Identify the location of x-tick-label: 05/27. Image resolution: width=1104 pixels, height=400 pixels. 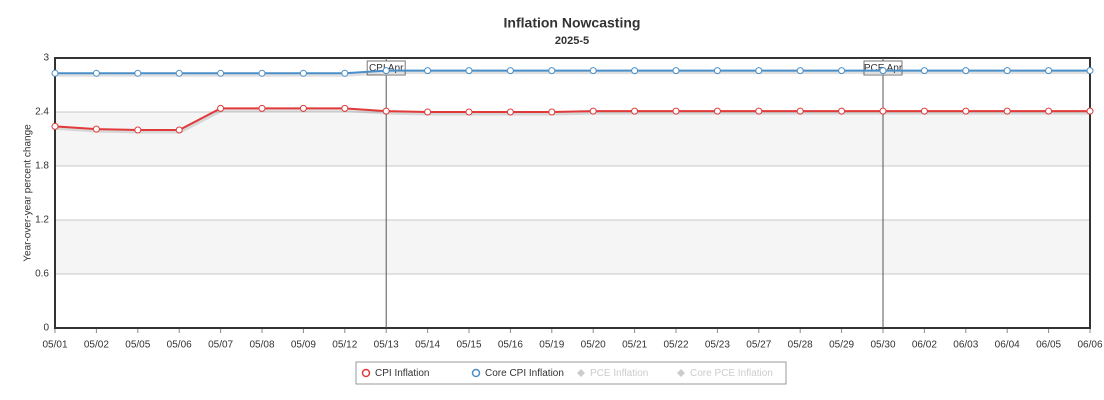
(758, 345).